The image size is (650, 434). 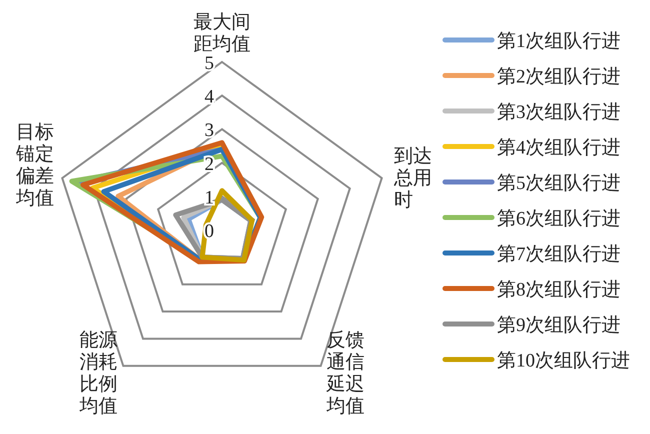 I want to click on legend-label: 第8次组队行进, so click(x=558, y=290).